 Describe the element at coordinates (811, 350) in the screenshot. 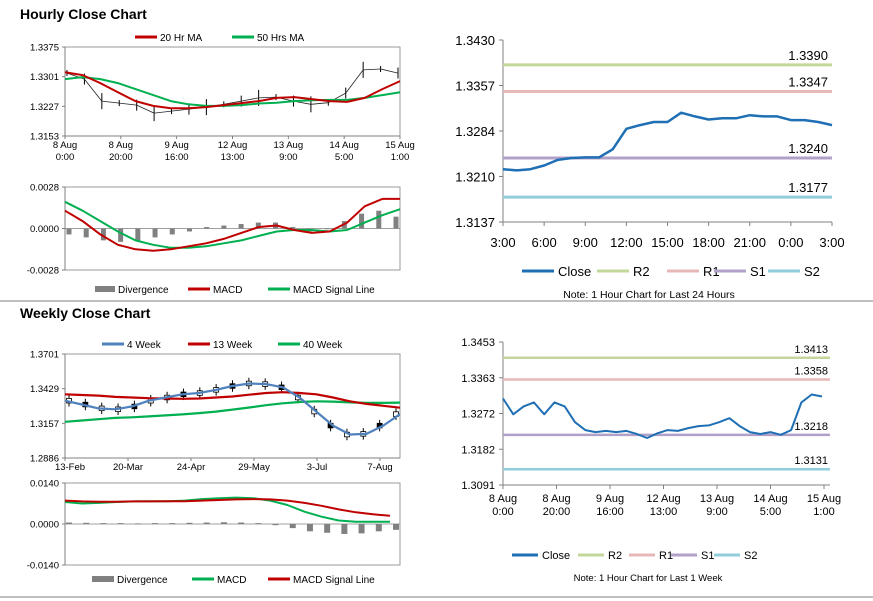

I see `level-label-r2: 1.3413` at that location.